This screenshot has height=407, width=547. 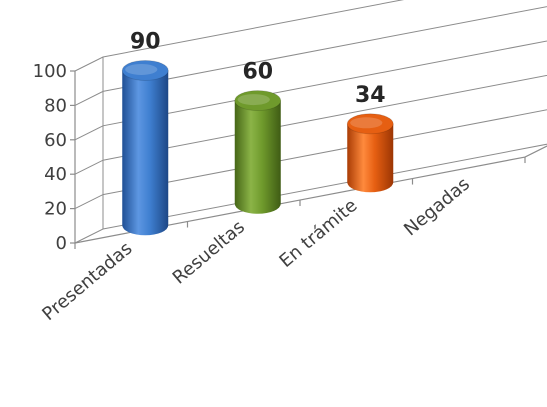 What do you see at coordinates (55, 174) in the screenshot?
I see `y-tick-label: 40` at bounding box center [55, 174].